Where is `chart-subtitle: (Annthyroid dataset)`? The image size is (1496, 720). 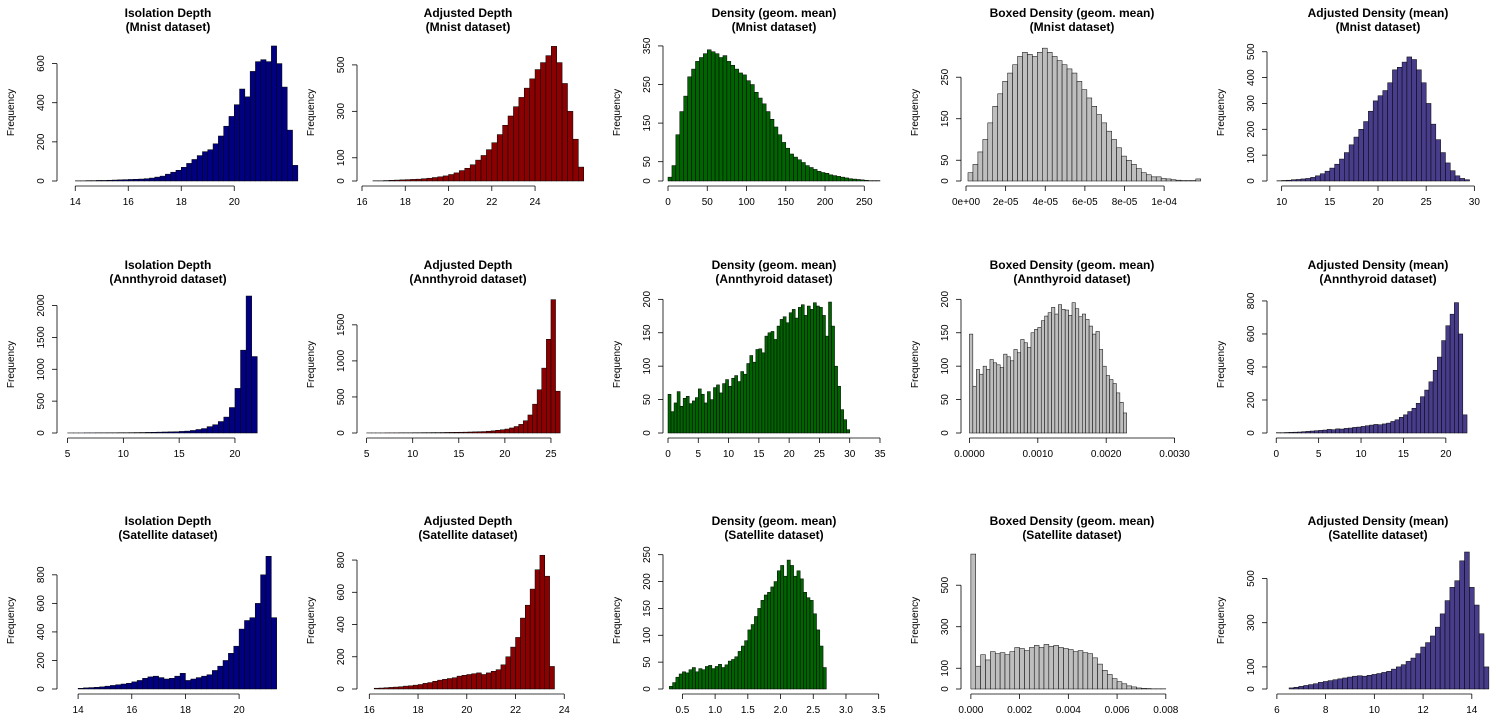 chart-subtitle: (Annthyroid dataset) is located at coordinates (773, 279).